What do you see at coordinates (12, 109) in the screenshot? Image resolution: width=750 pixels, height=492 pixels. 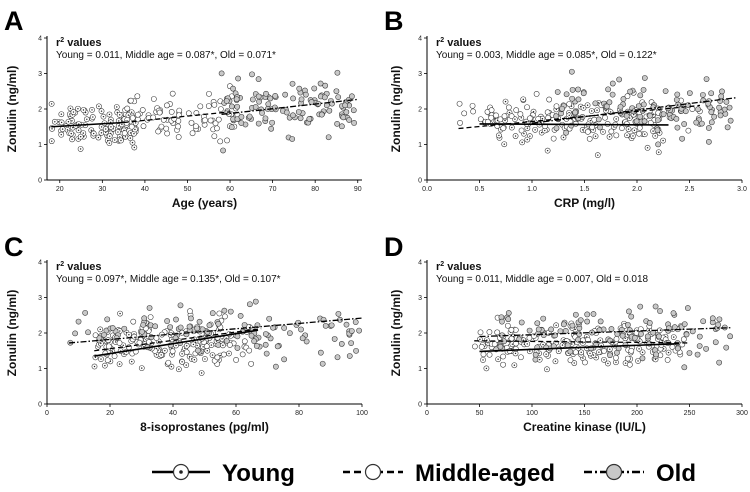 I see `y-axis-title: Zonulin (ng/ml)` at bounding box center [12, 109].